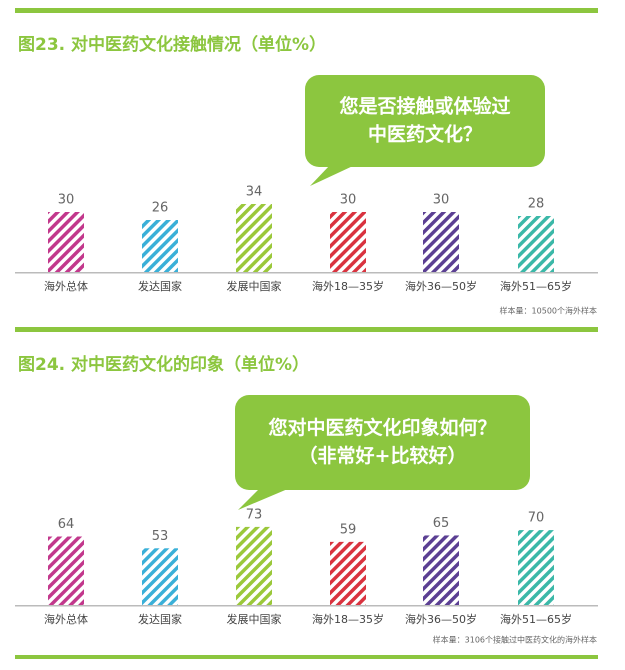 Image resolution: width=625 pixels, height=670 pixels. I want to click on value-label: 65, so click(441, 523).